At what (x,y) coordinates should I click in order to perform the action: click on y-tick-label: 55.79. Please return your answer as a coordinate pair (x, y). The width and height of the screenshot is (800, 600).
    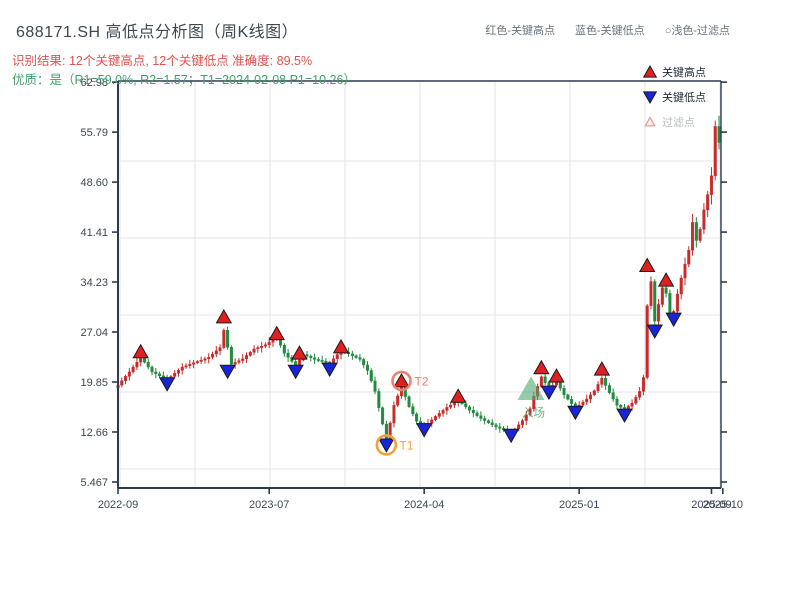
    Looking at the image, I should click on (94, 133).